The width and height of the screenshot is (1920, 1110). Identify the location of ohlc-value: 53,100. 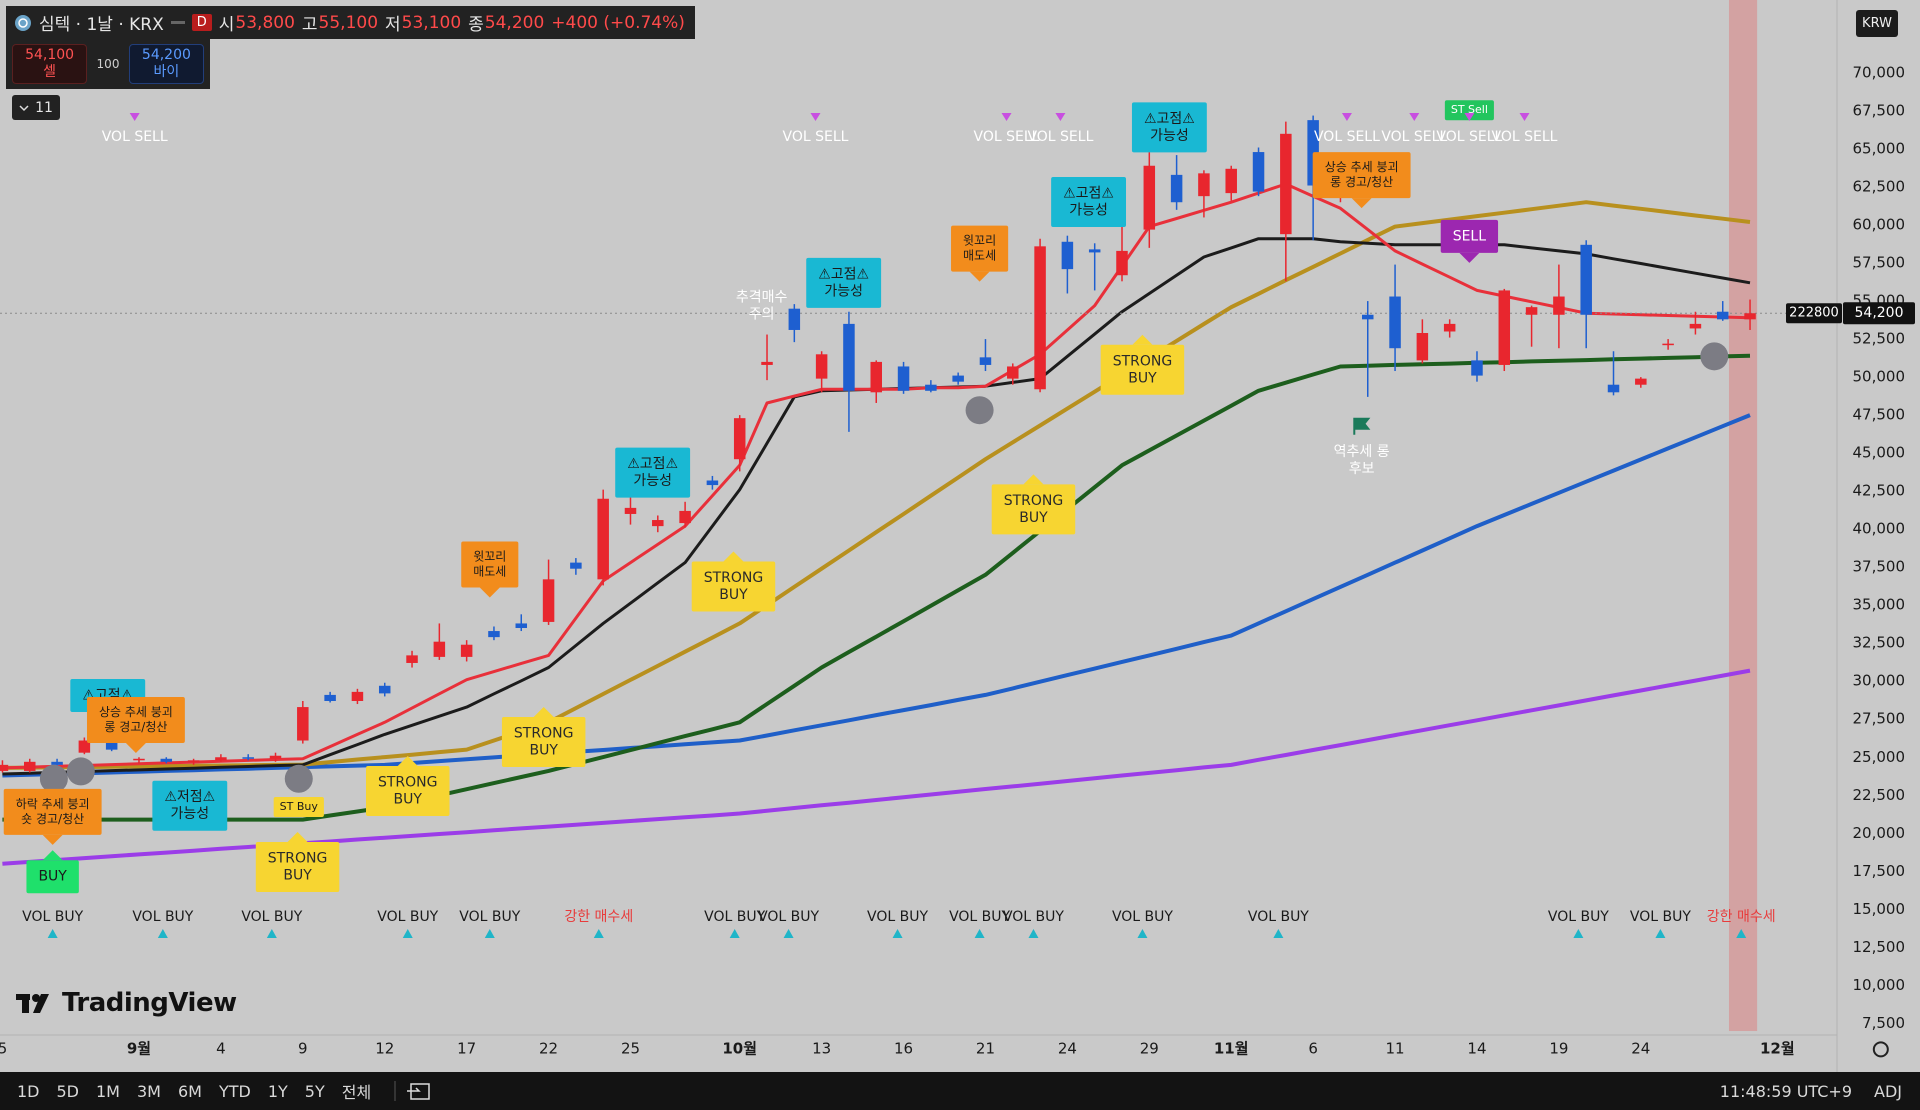
(431, 22).